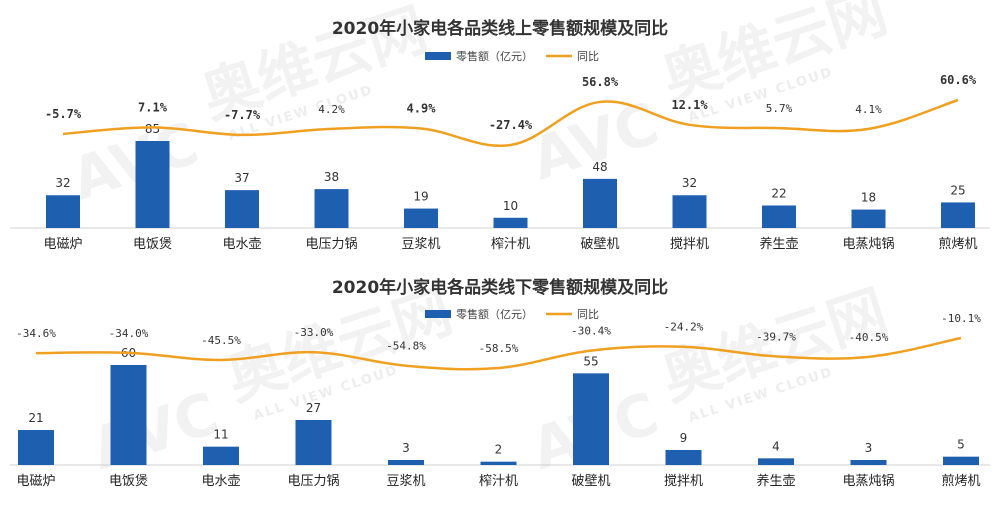 The width and height of the screenshot is (1000, 523). I want to click on bar-value-label: 27, so click(313, 408).